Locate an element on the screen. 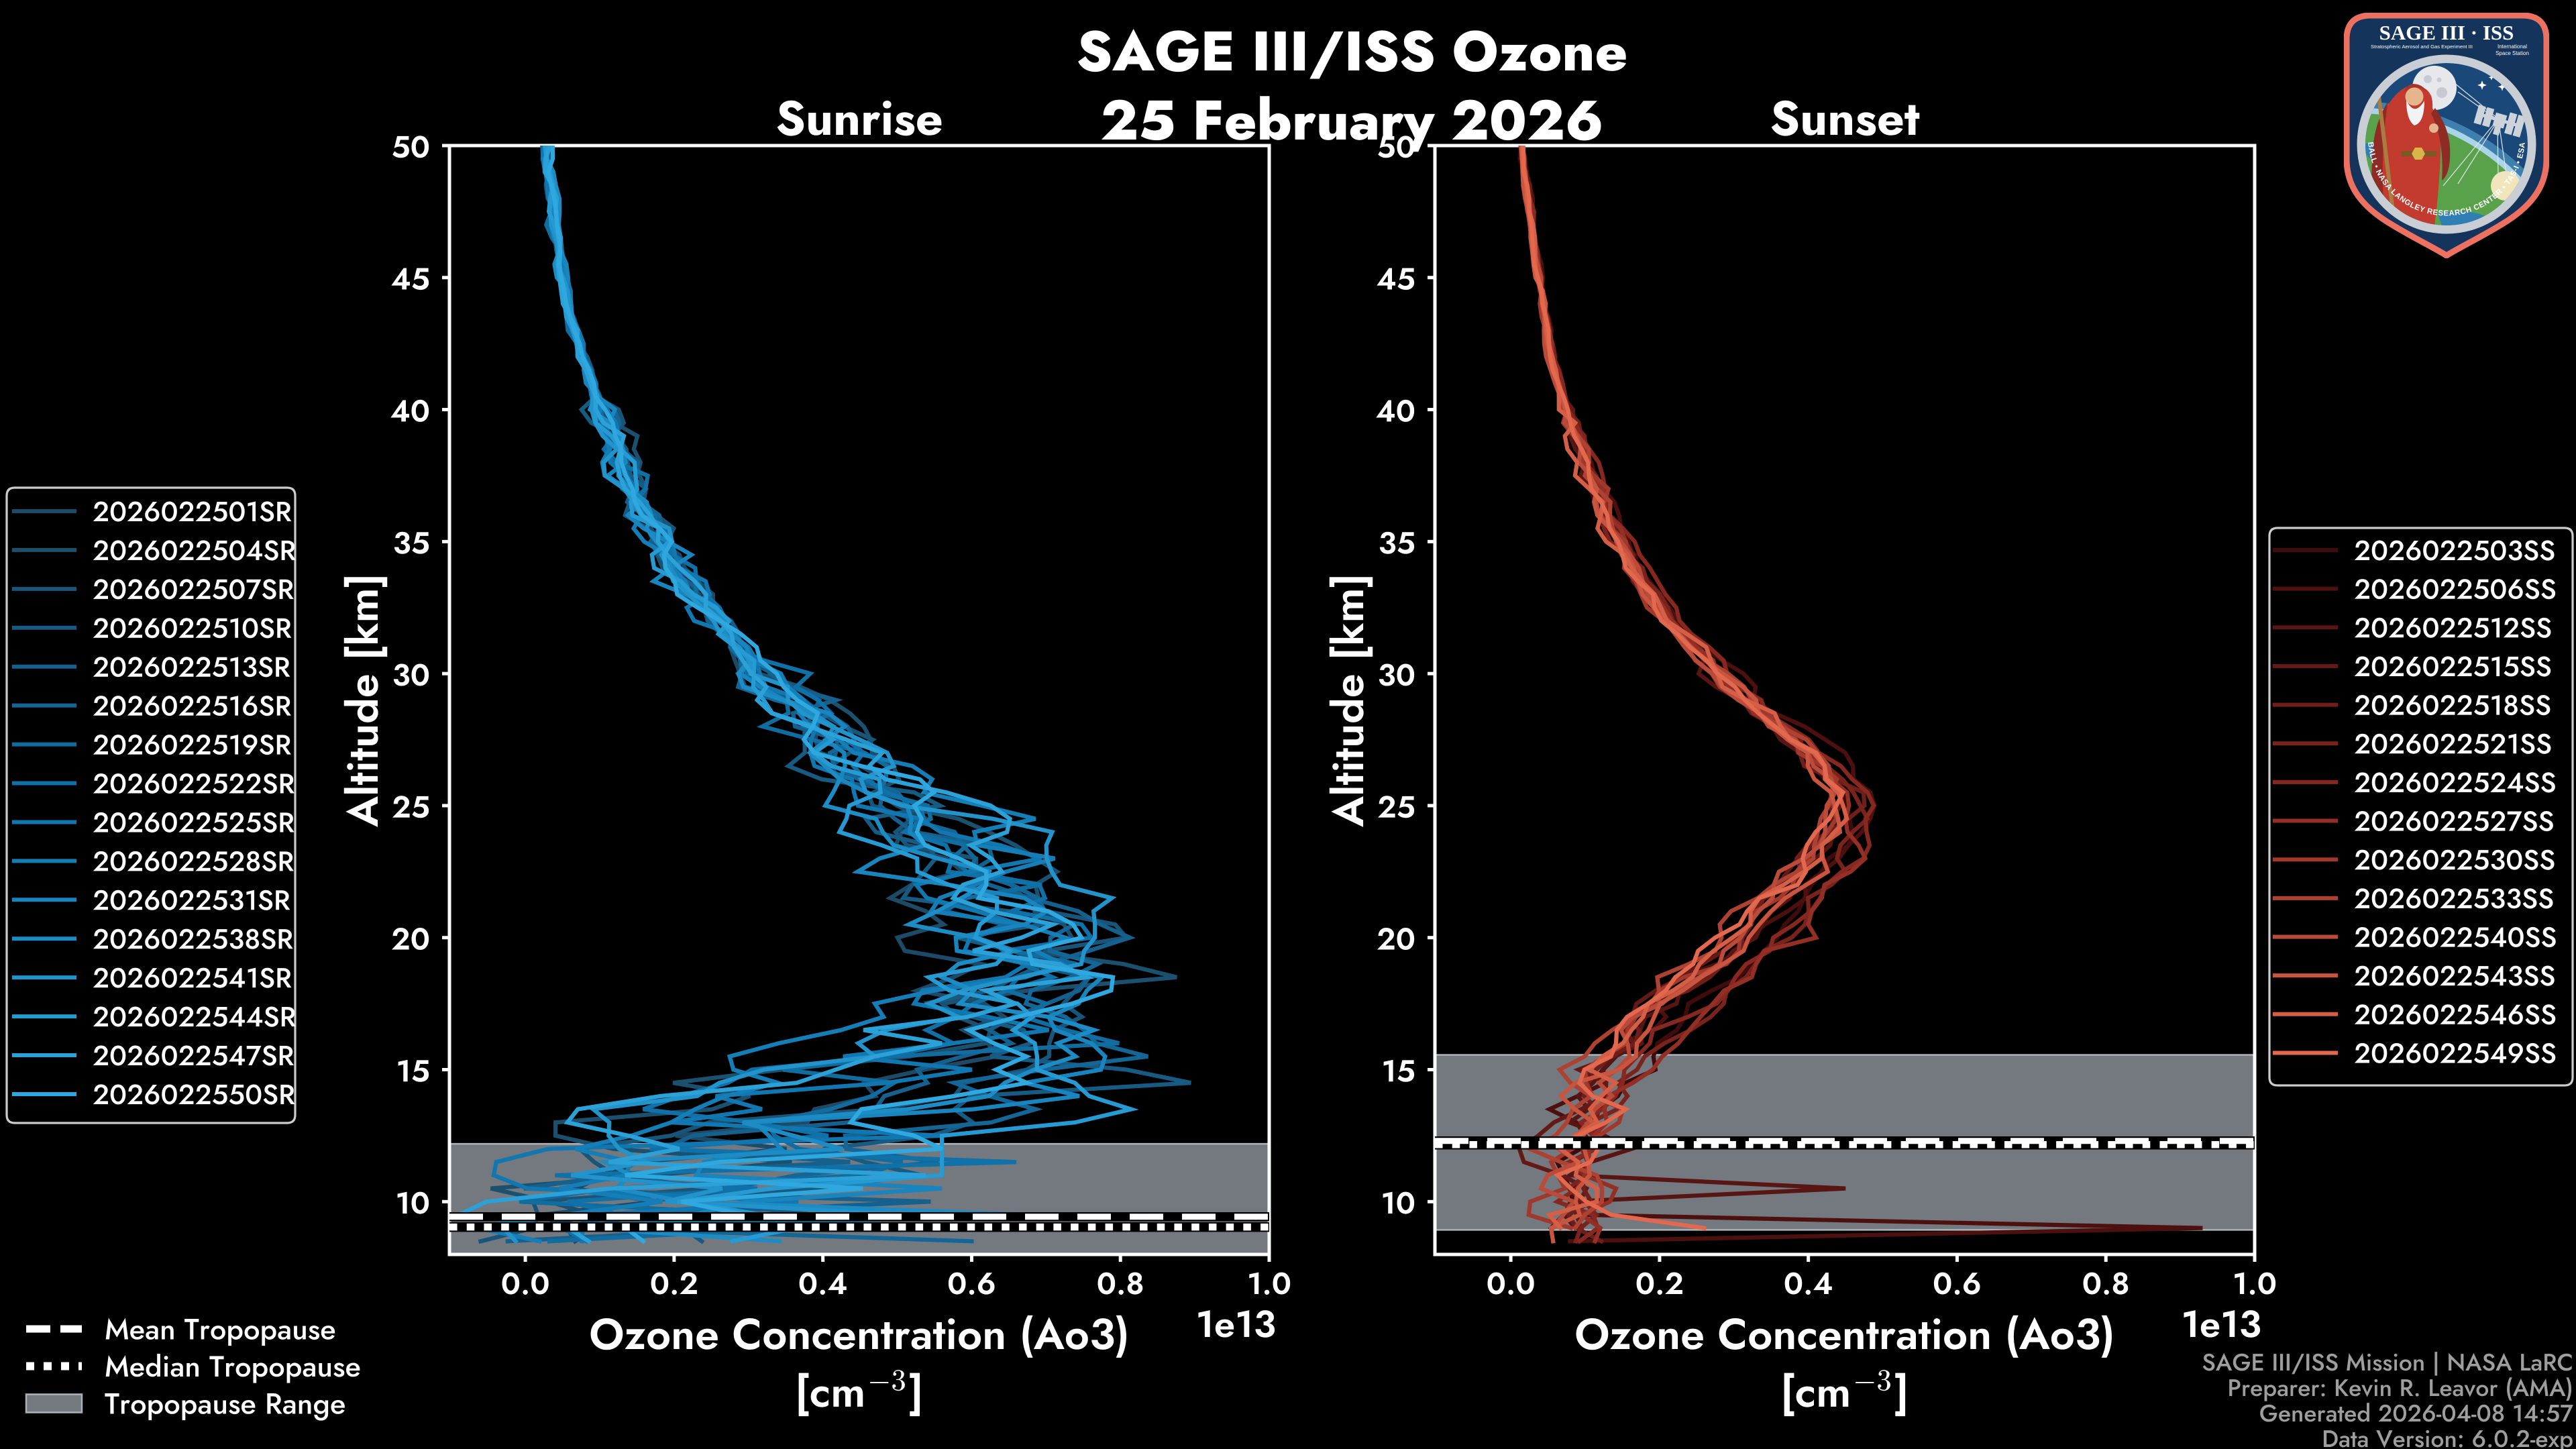 This screenshot has height=1449, width=2576. svg-text: Space Station is located at coordinates (2512, 53).